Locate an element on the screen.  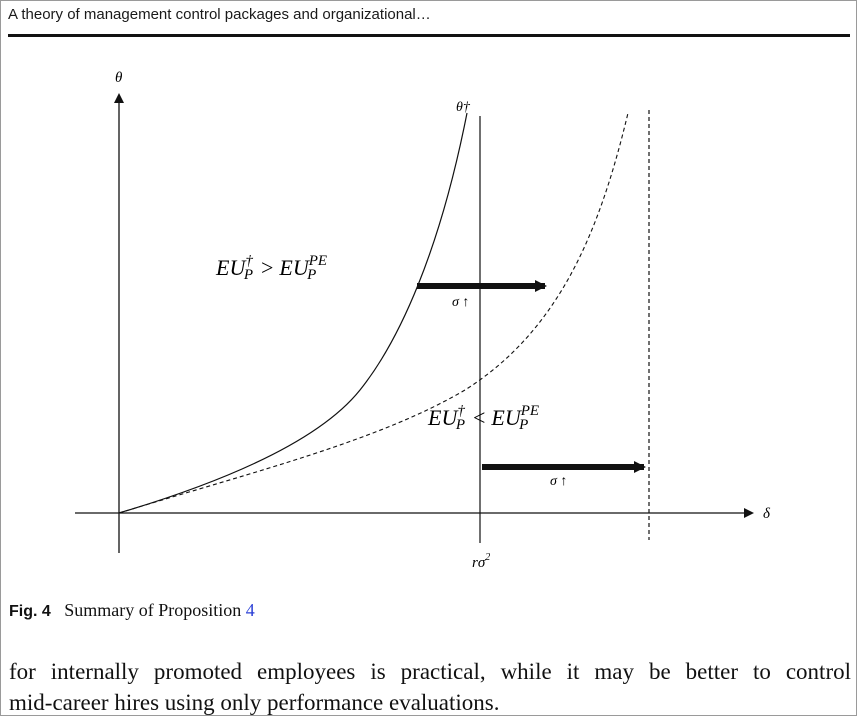
x-axis-label: δ is located at coordinates (767, 514).